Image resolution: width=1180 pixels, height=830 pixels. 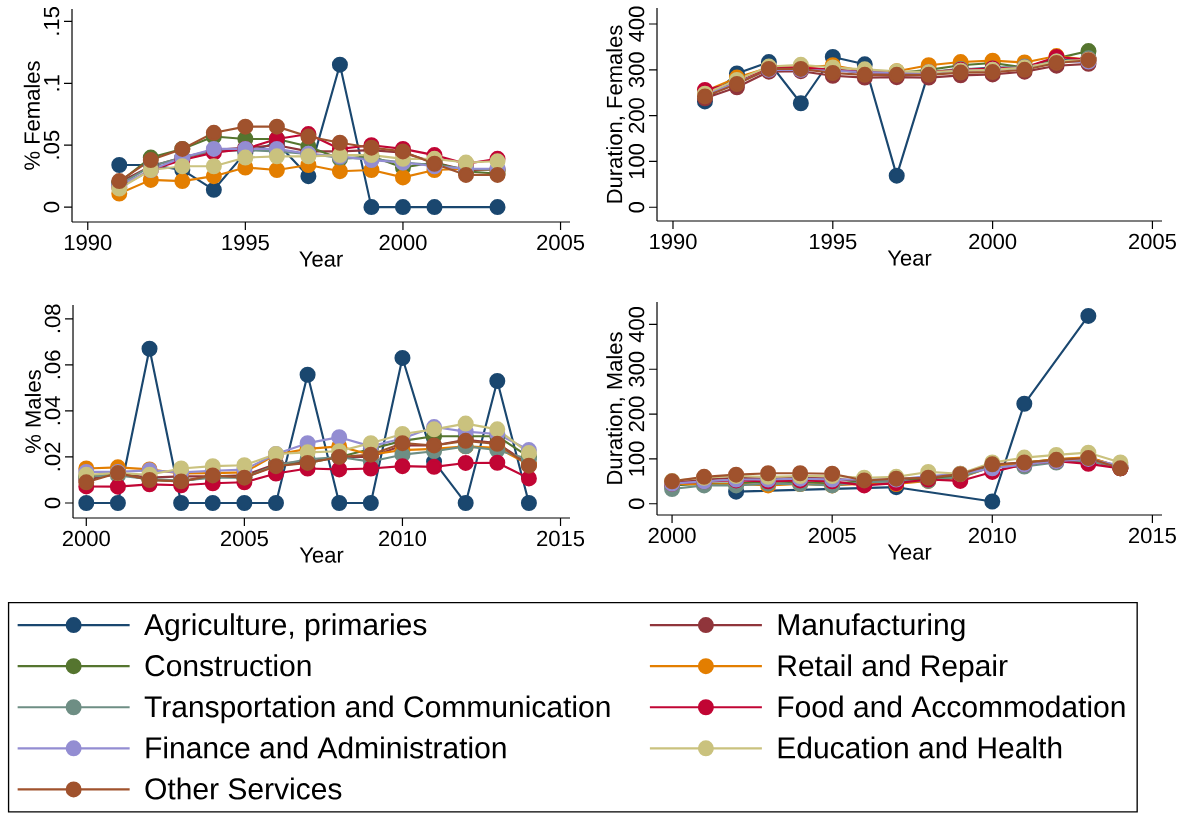 I want to click on y-tick-label: .04, so click(x=52, y=410).